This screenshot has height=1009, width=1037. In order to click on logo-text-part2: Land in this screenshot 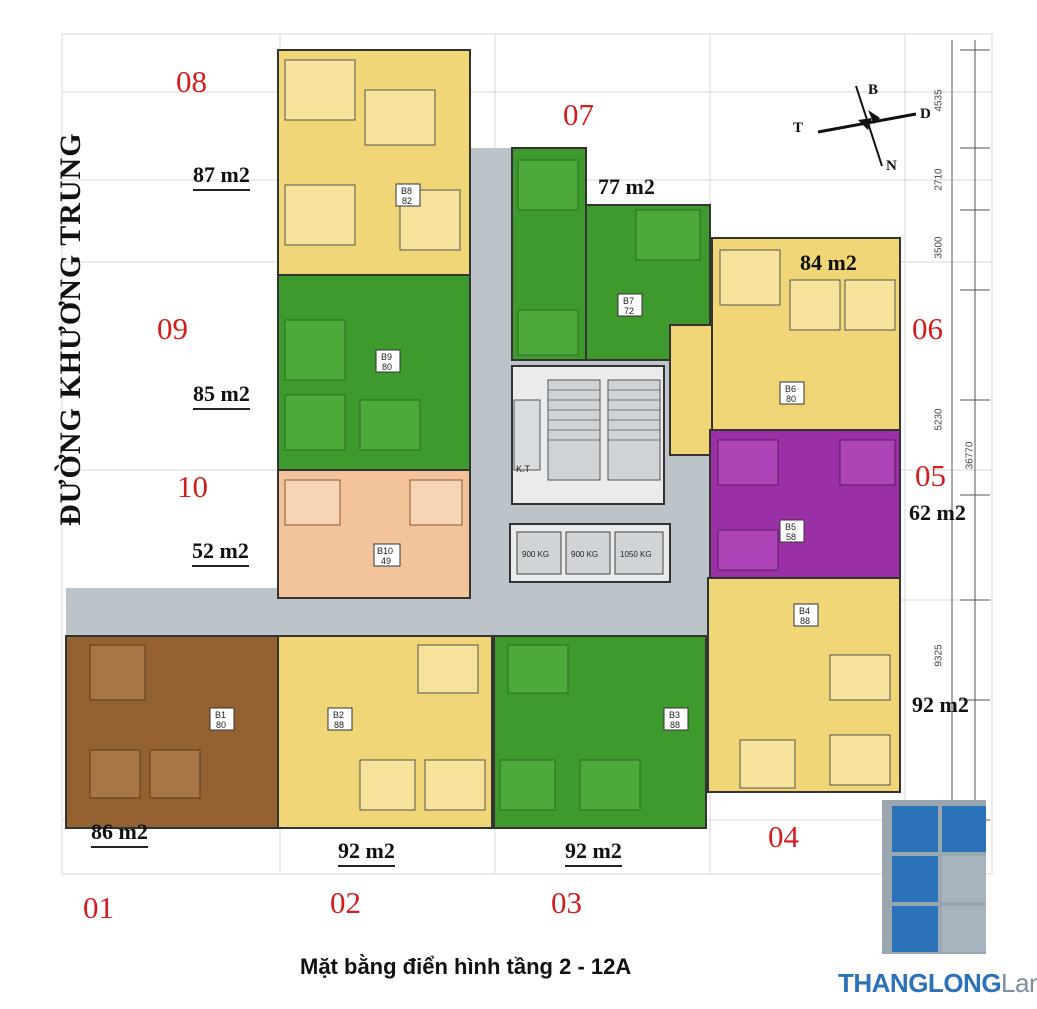, I will do `click(1019, 983)`.